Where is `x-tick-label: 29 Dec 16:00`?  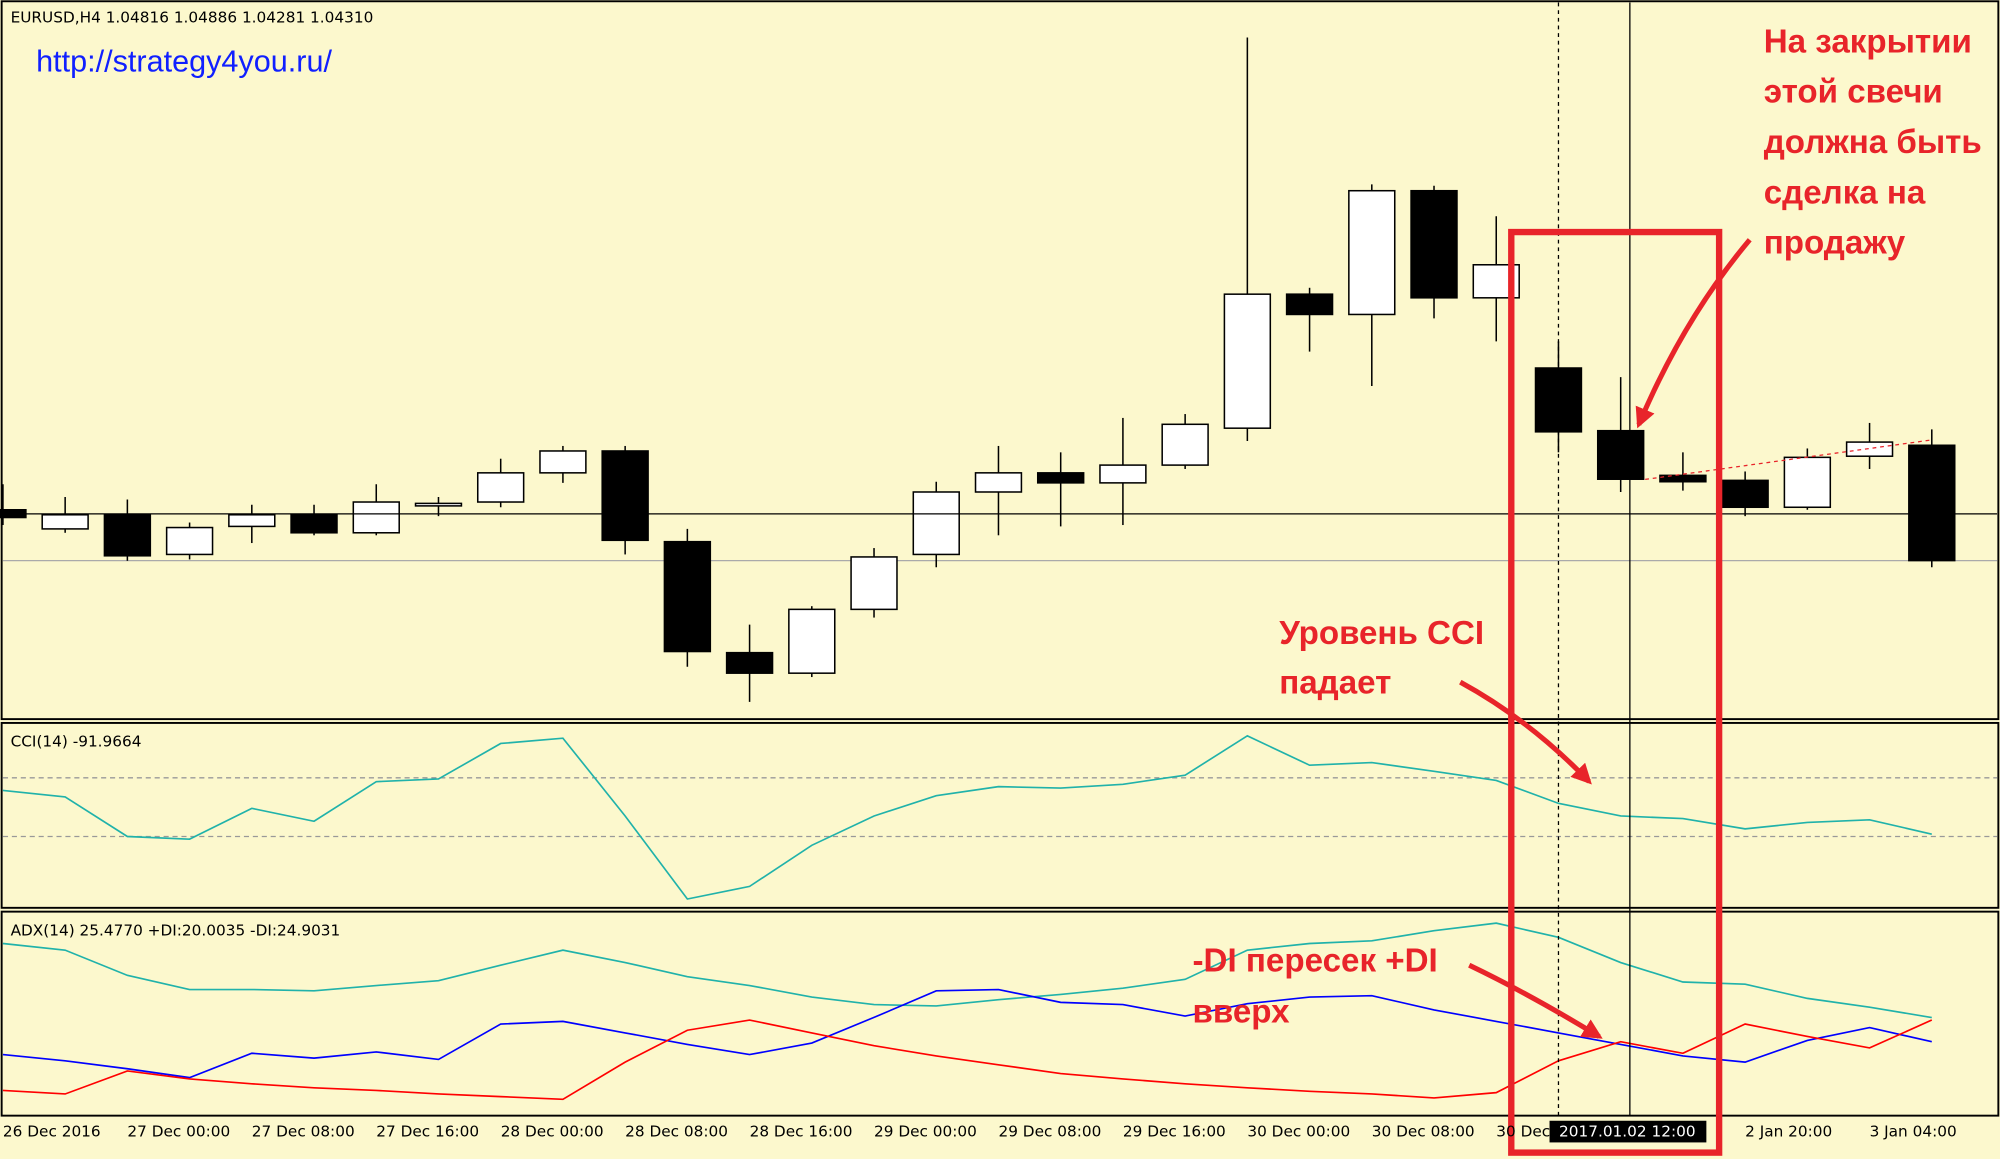
x-tick-label: 29 Dec 16:00 is located at coordinates (1174, 1132).